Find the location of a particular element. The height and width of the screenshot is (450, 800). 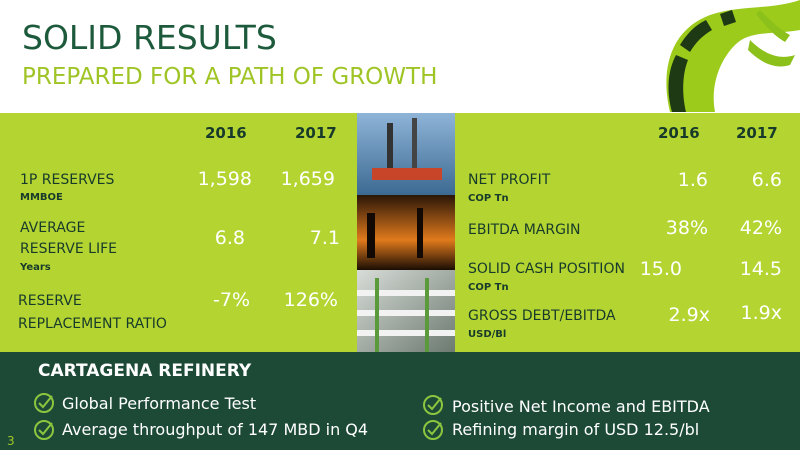

row-label: 1P RESERVES is located at coordinates (67, 180).